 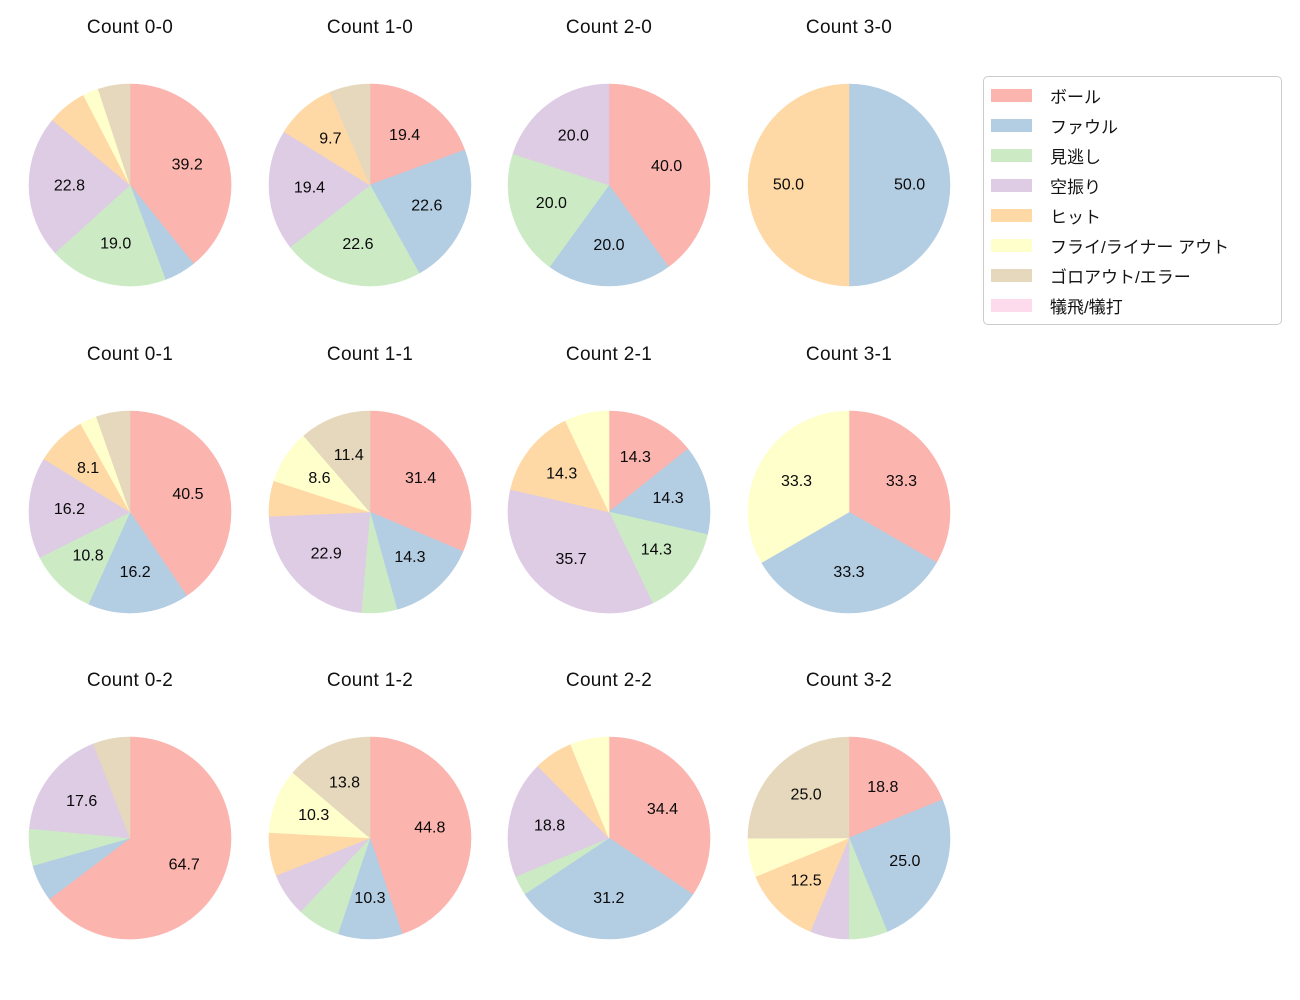 I want to click on pie-svg: 18.8 25.0 12.5 25.0, so click(x=849, y=838).